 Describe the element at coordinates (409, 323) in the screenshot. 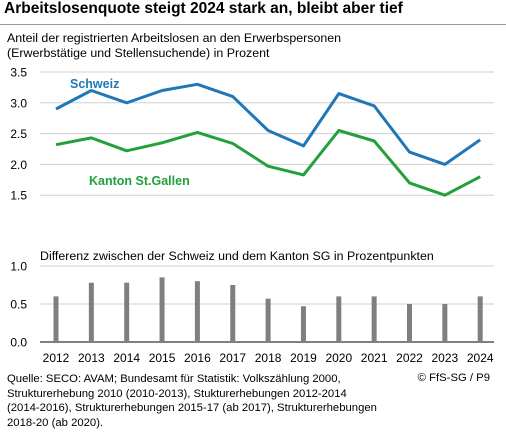

I see `difference-bar-2022` at that location.